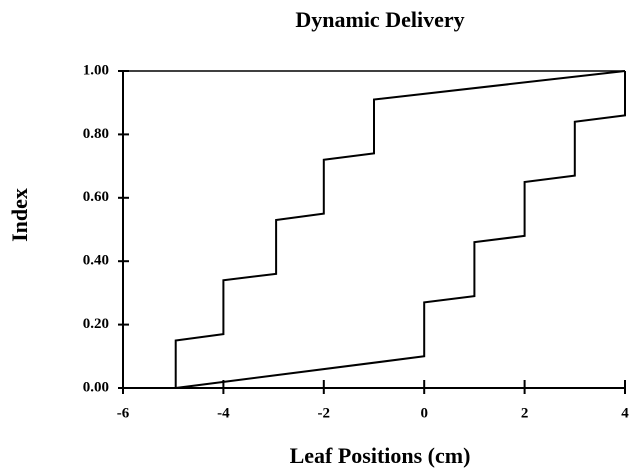 The image size is (629, 474). Describe the element at coordinates (96, 387) in the screenshot. I see `y-tick-label: 0.00` at that location.